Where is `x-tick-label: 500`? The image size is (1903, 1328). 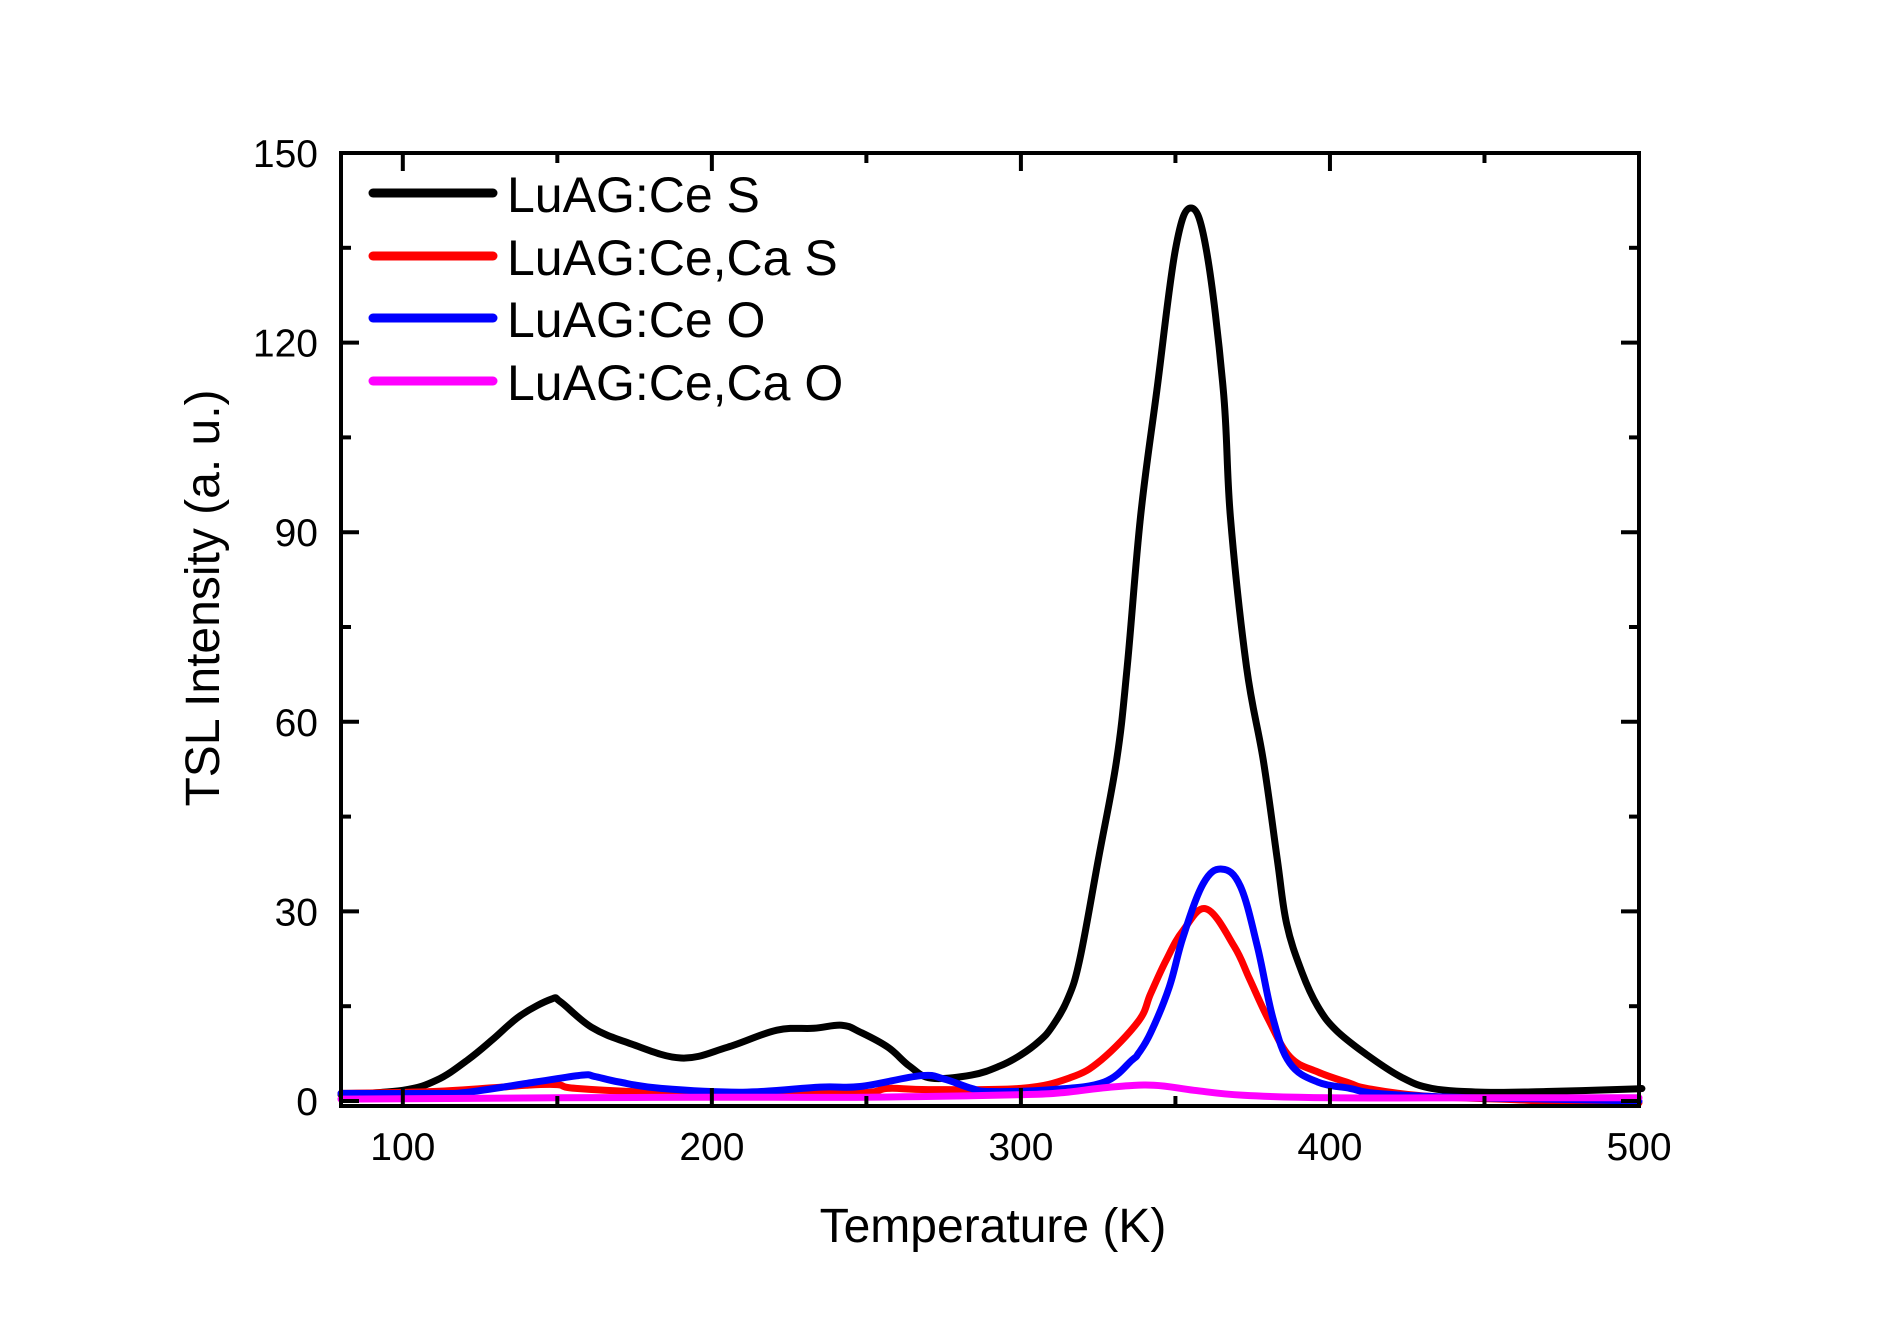 x-tick-label: 500 is located at coordinates (1638, 1147).